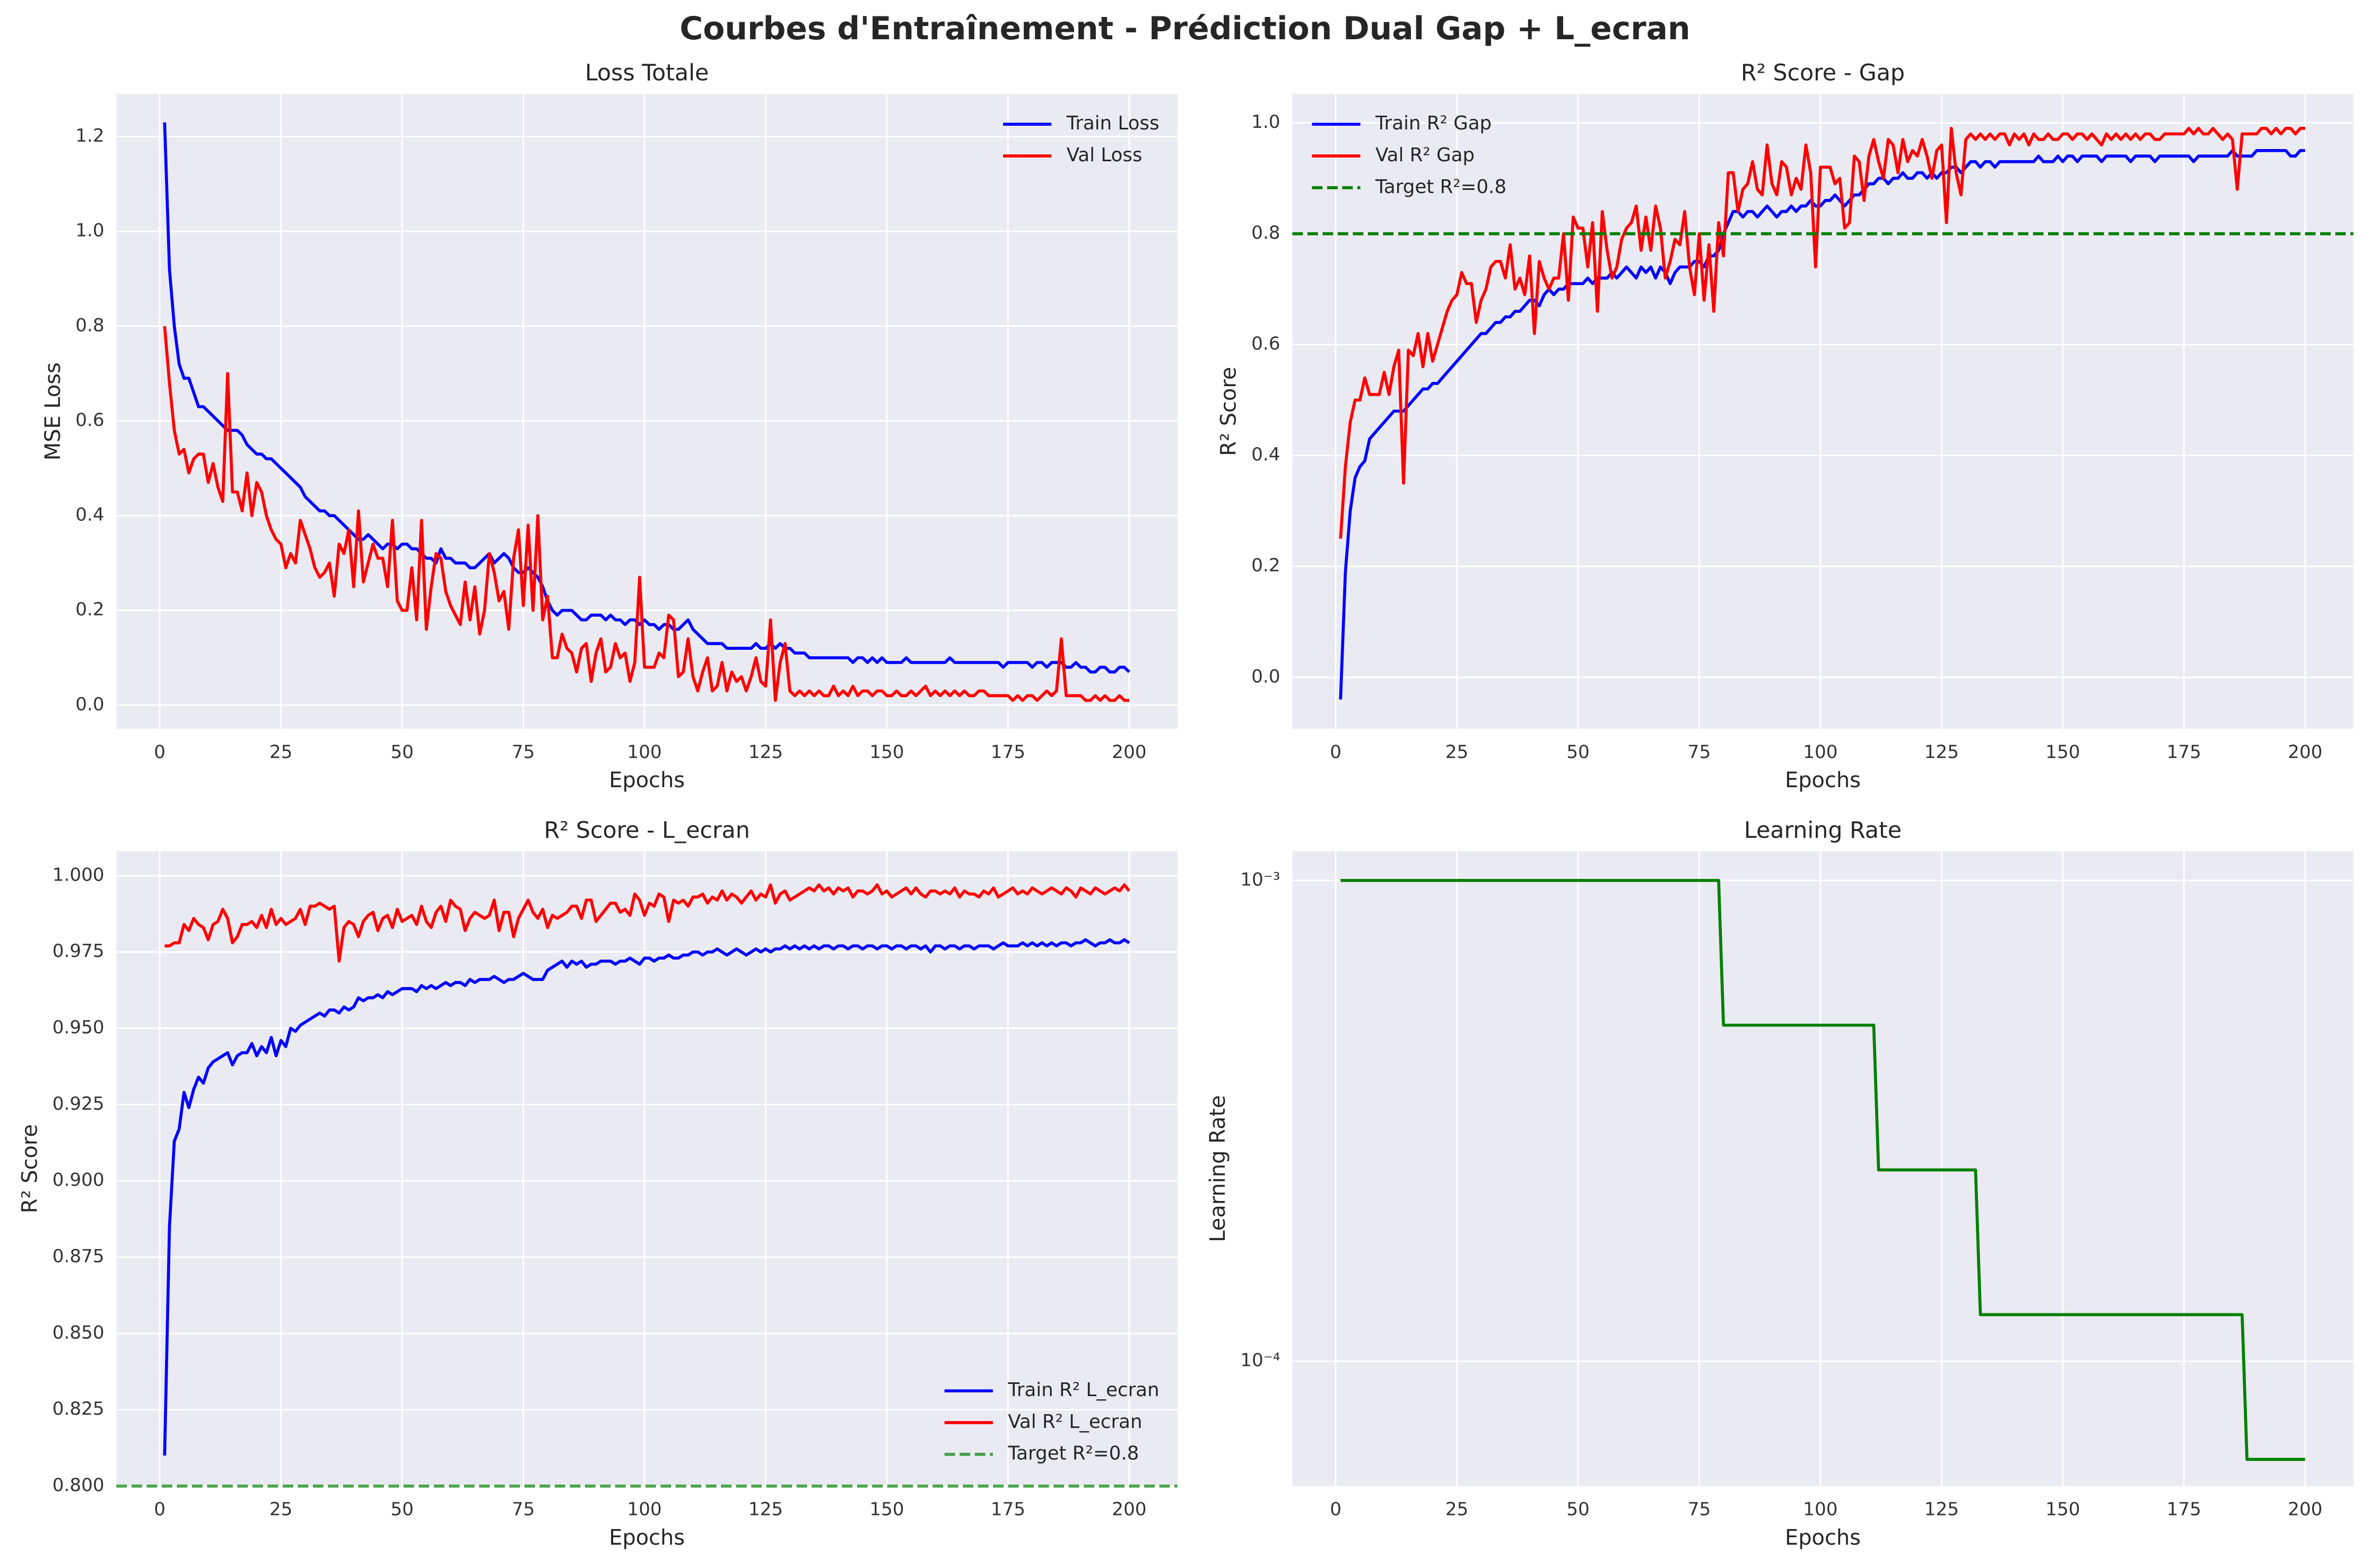  Describe the element at coordinates (647, 73) in the screenshot. I see `subplot-title: Loss Totale` at that location.